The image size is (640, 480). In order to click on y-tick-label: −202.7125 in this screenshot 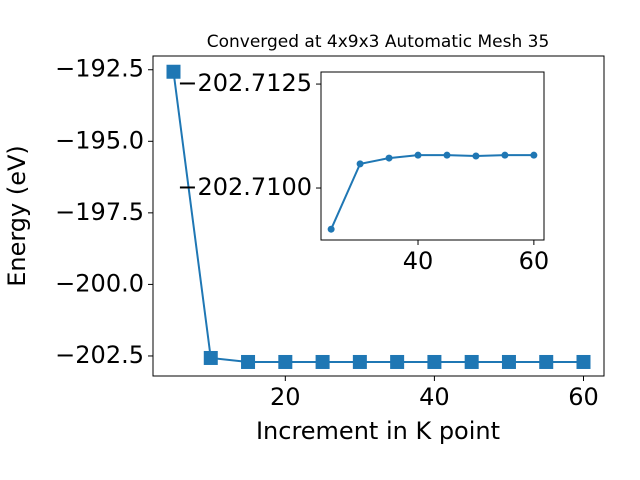, I will do `click(244, 83)`.